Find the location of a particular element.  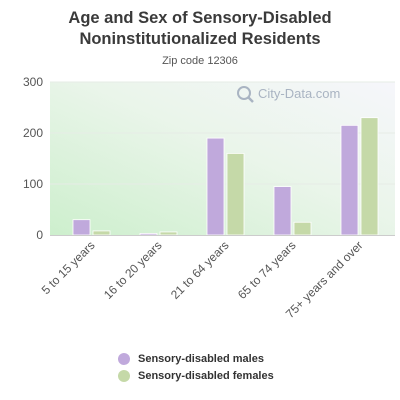

chart-title-line-2: Noninstitutionalized Residents is located at coordinates (200, 39).